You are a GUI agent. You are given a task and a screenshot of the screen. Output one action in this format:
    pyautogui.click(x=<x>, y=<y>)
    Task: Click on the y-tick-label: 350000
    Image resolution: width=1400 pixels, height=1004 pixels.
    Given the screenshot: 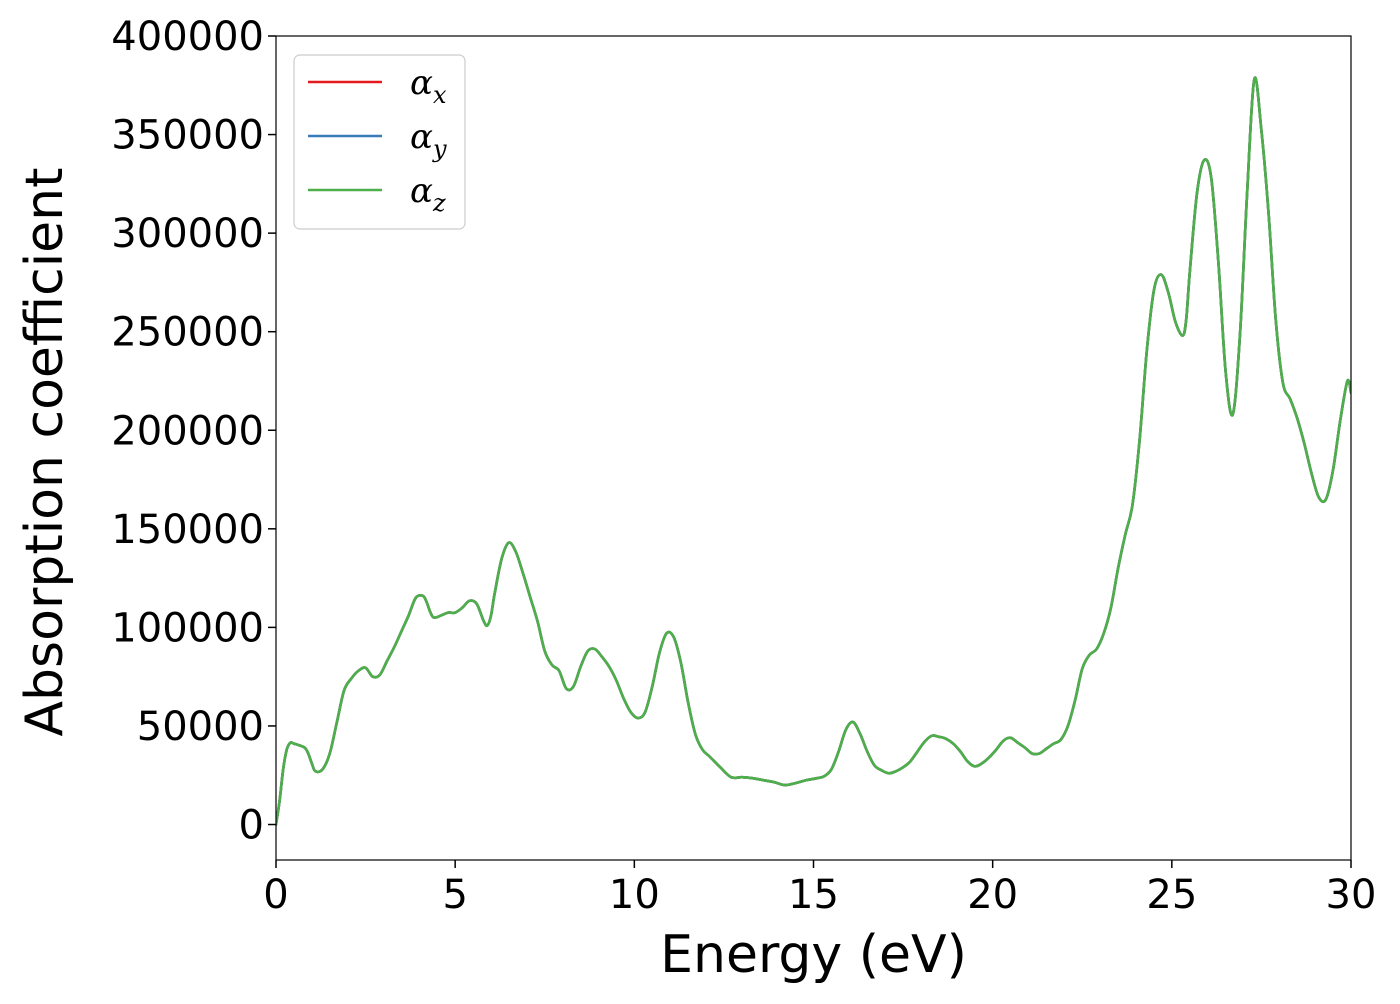 What is the action you would take?
    pyautogui.click(x=187, y=136)
    